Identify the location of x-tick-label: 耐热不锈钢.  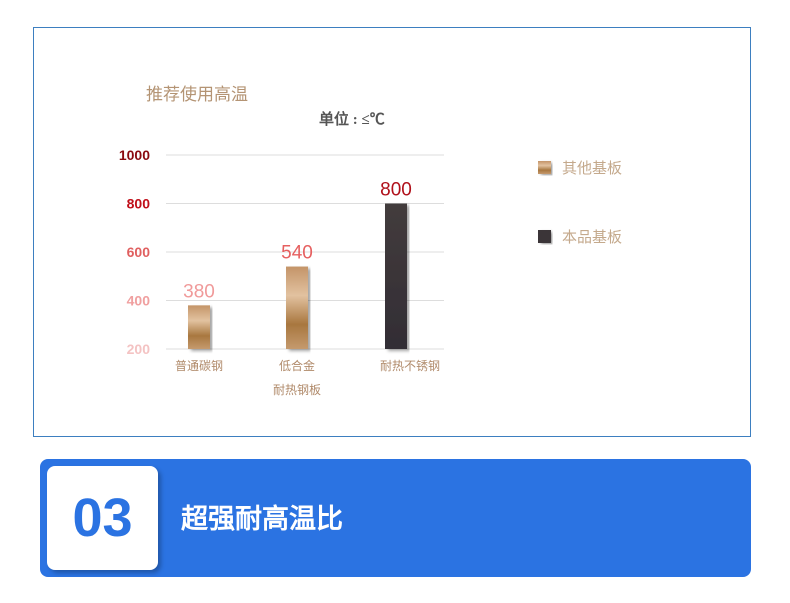
(410, 366).